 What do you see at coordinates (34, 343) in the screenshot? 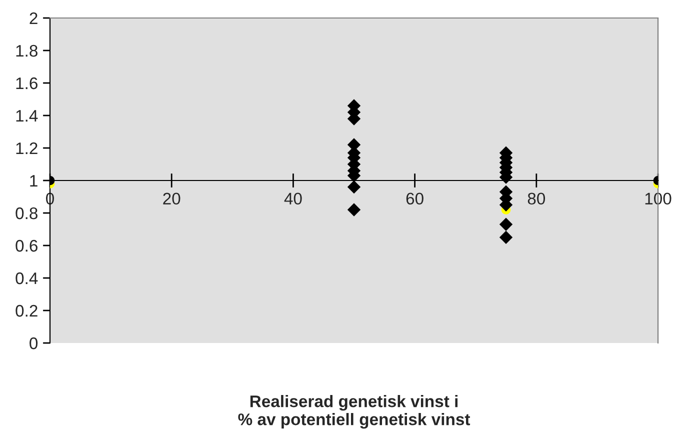
I see `y-tick-label: 0` at bounding box center [34, 343].